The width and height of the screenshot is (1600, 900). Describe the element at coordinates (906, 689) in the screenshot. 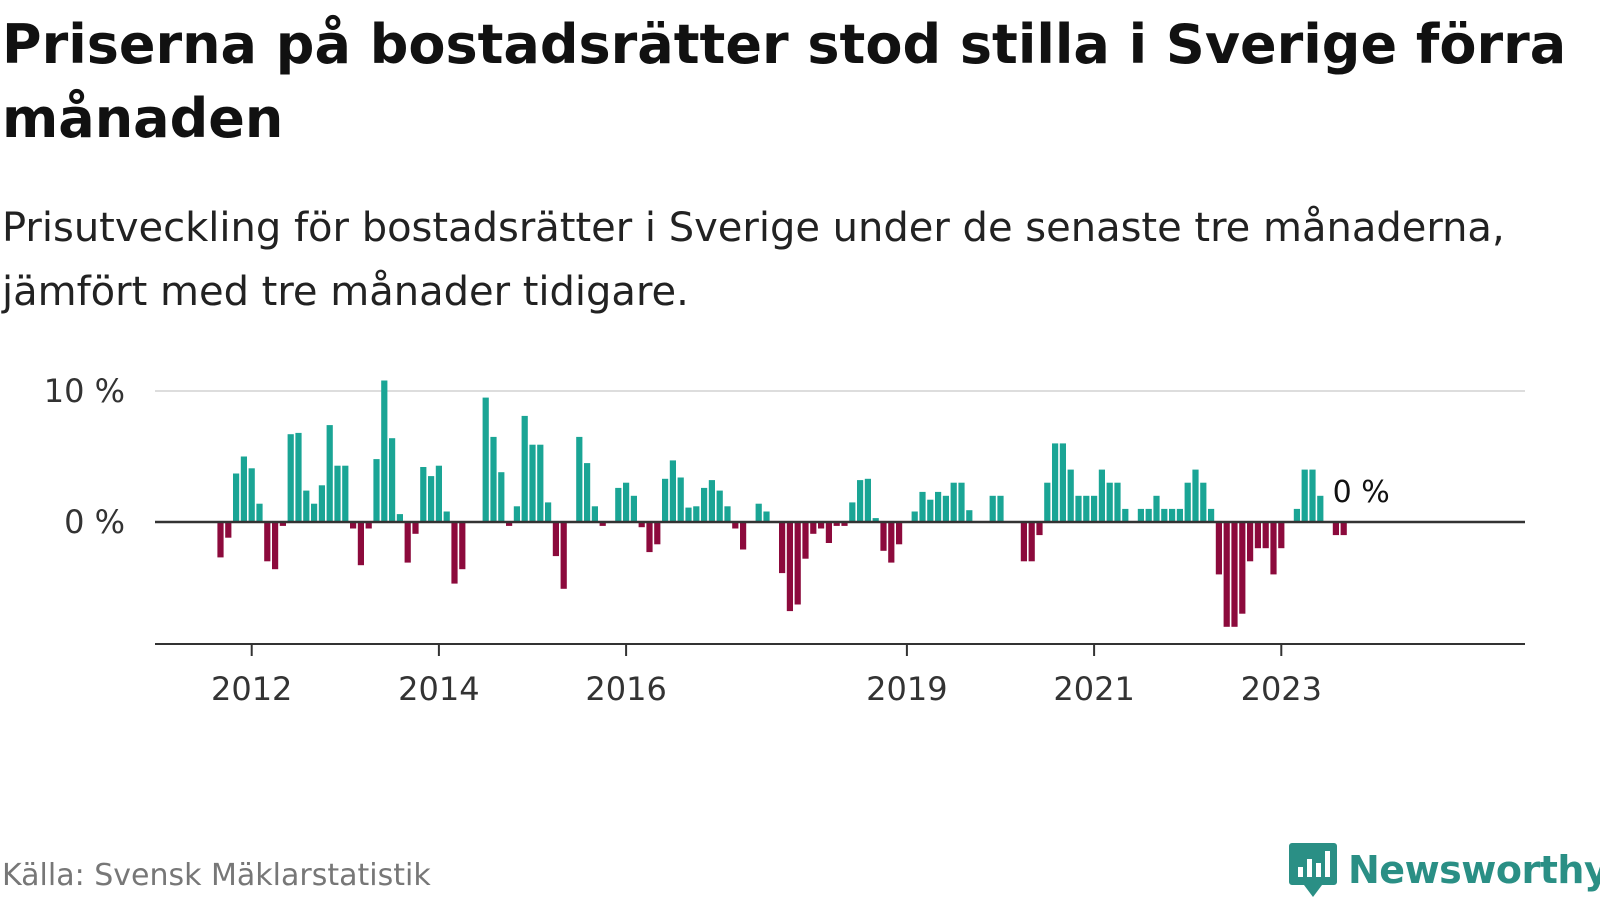

I see `x-tick-label: 2019` at that location.